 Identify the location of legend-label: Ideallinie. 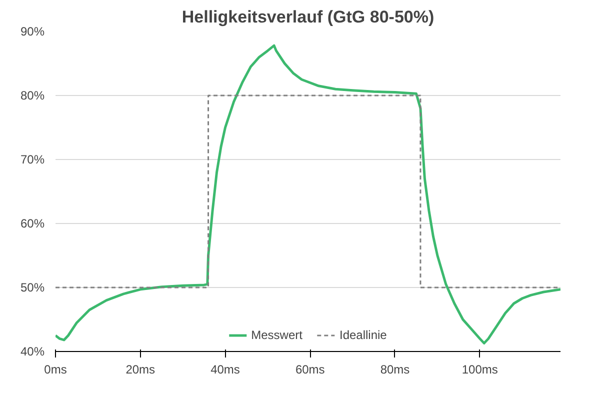
(363, 335).